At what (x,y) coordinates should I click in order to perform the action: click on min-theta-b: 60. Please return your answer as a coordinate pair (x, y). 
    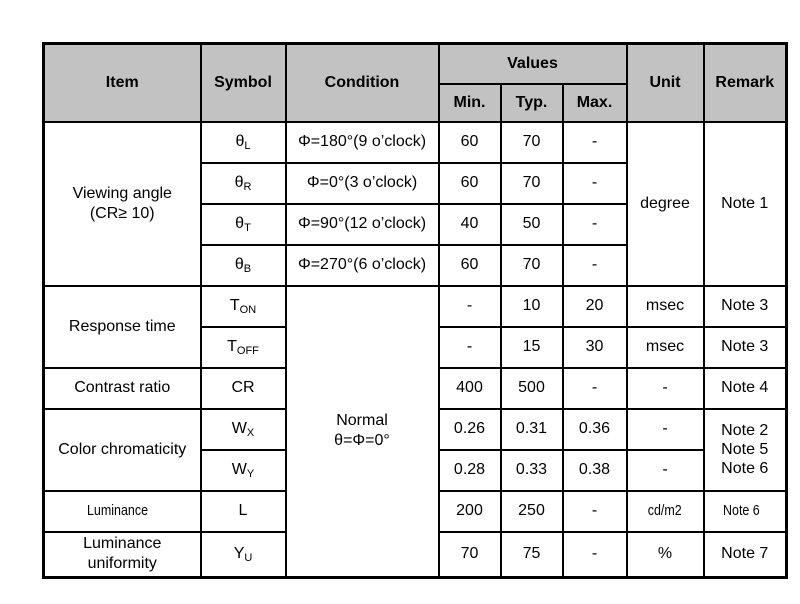
    Looking at the image, I should click on (469, 265).